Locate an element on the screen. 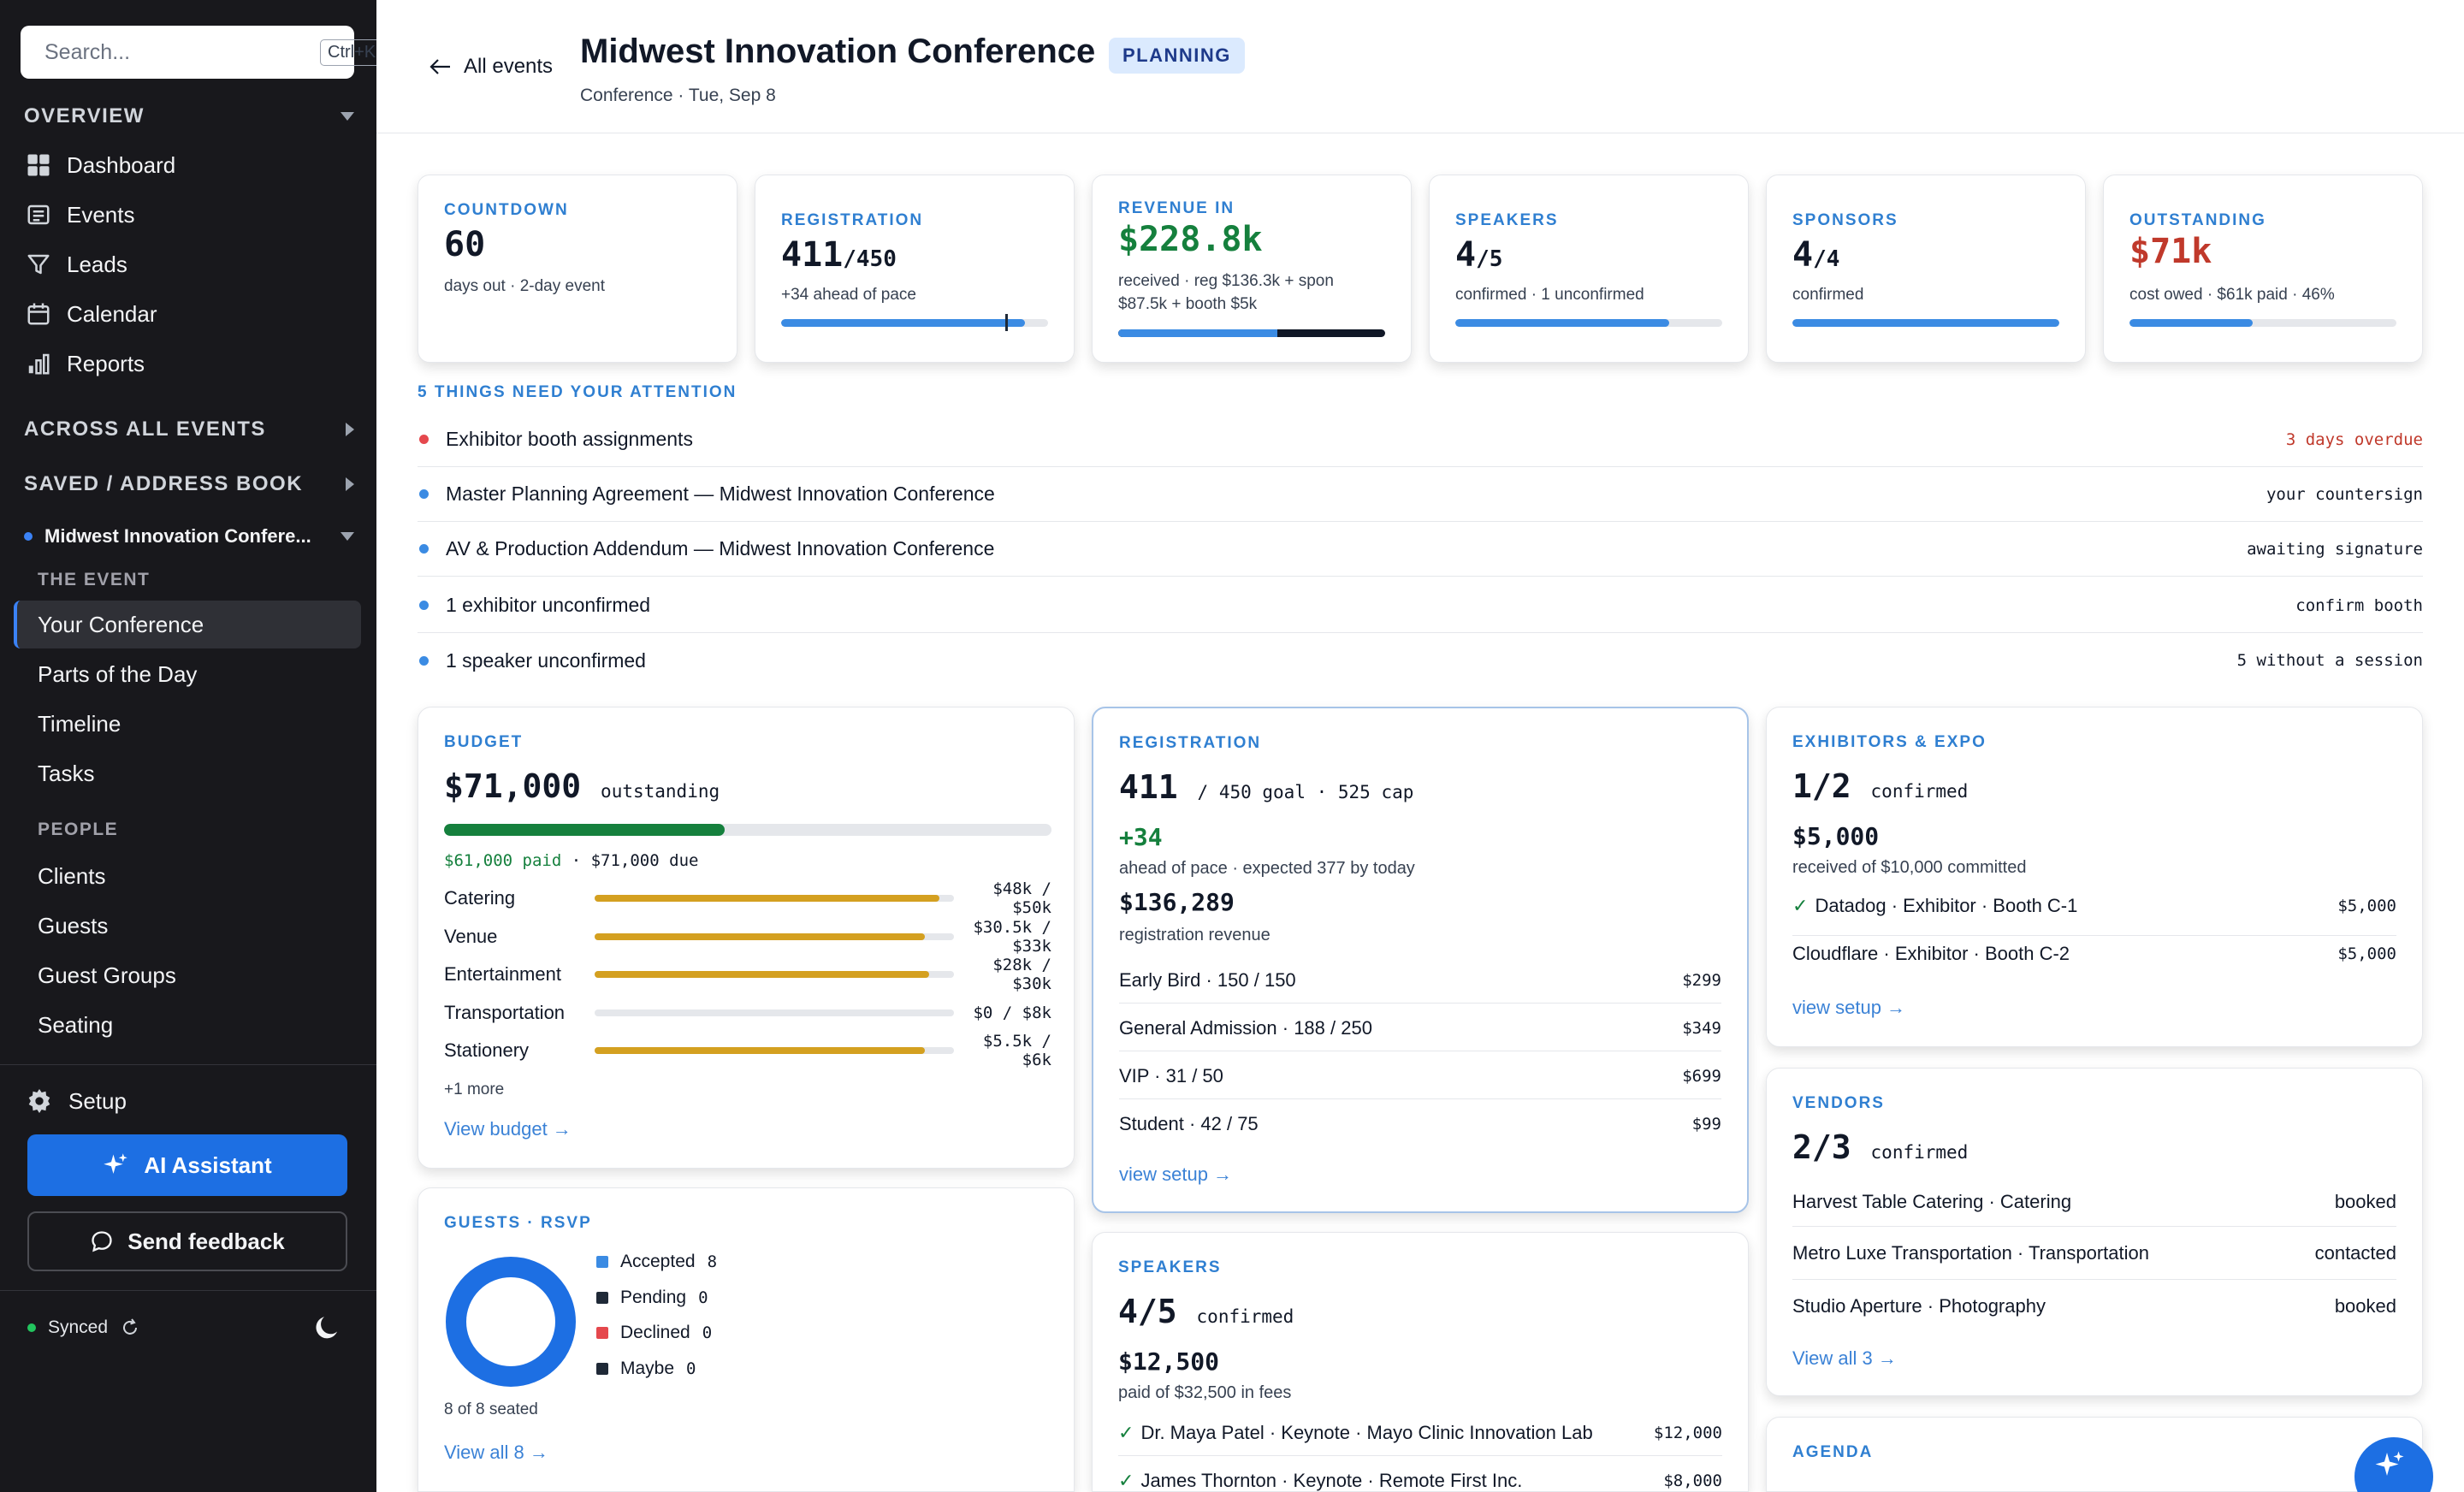 The width and height of the screenshot is (2464, 1492). kpi-sponsors: SPONSORS 4/4 confirmed is located at coordinates (1926, 269).